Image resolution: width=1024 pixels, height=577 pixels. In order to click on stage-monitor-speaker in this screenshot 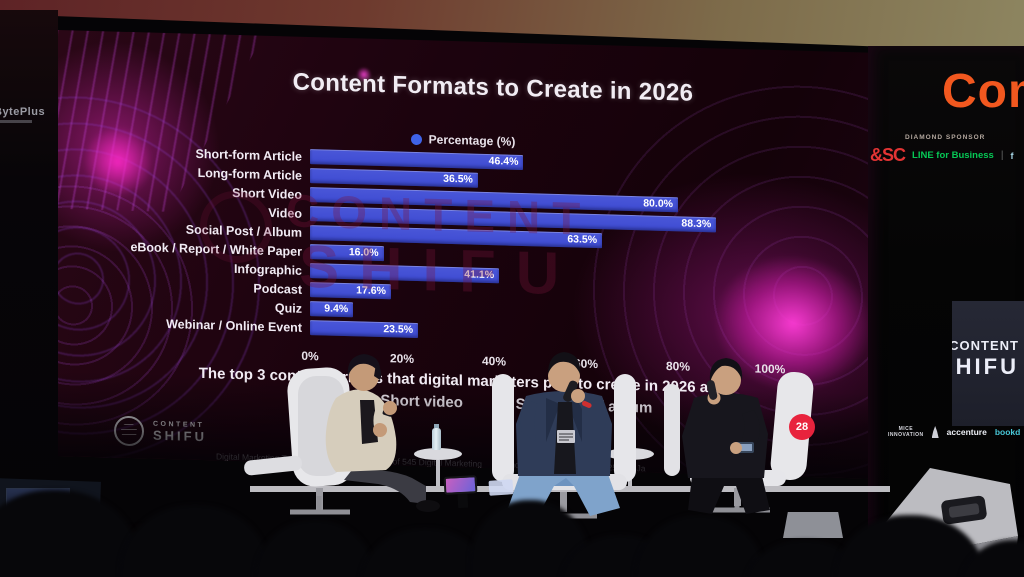, I will do `click(952, 519)`.